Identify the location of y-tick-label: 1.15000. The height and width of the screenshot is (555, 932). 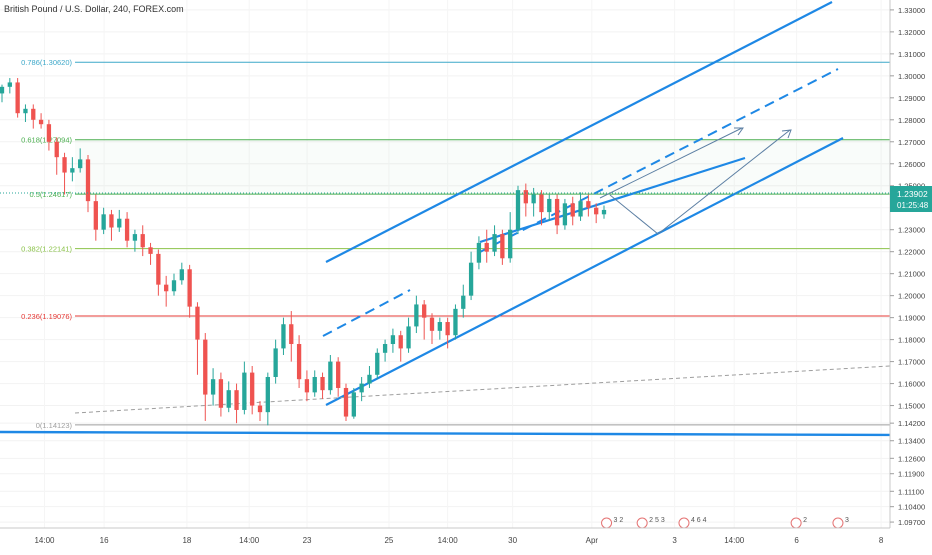
(911, 406).